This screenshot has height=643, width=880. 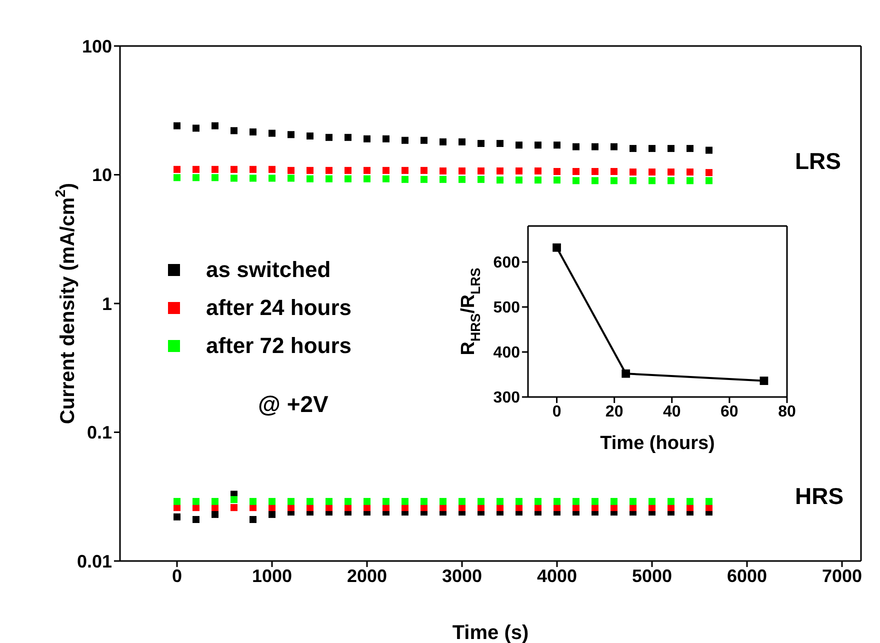 What do you see at coordinates (842, 576) in the screenshot?
I see `x-tick-label: 7000` at bounding box center [842, 576].